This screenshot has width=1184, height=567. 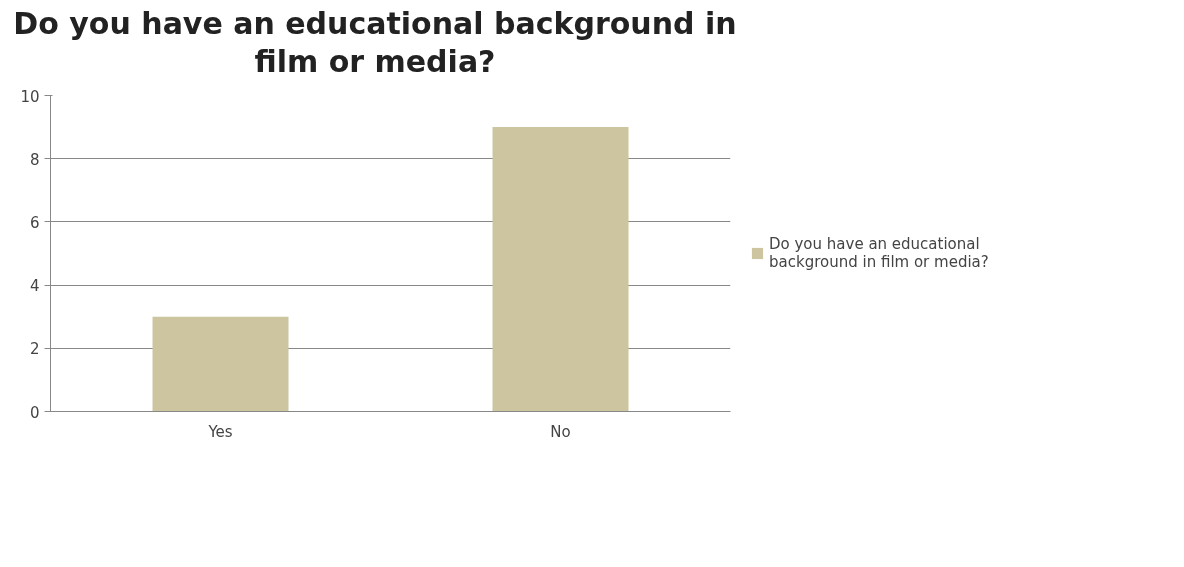 I want to click on y-tick-label: 8, so click(x=34, y=159).